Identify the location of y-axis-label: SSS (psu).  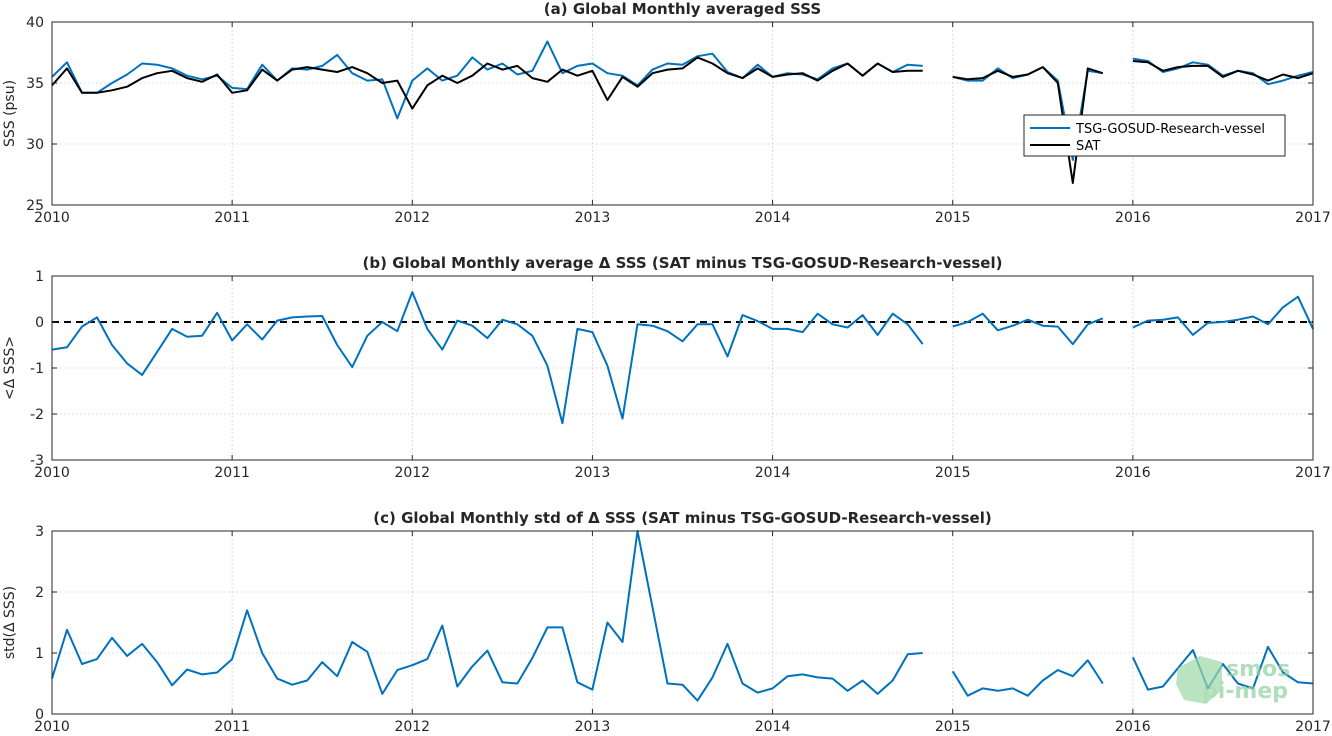
(10, 113).